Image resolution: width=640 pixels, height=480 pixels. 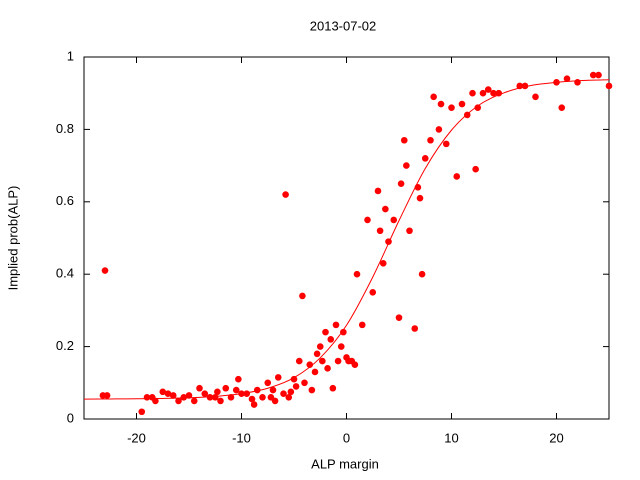 I want to click on x-tick-label: 20, so click(x=556, y=437).